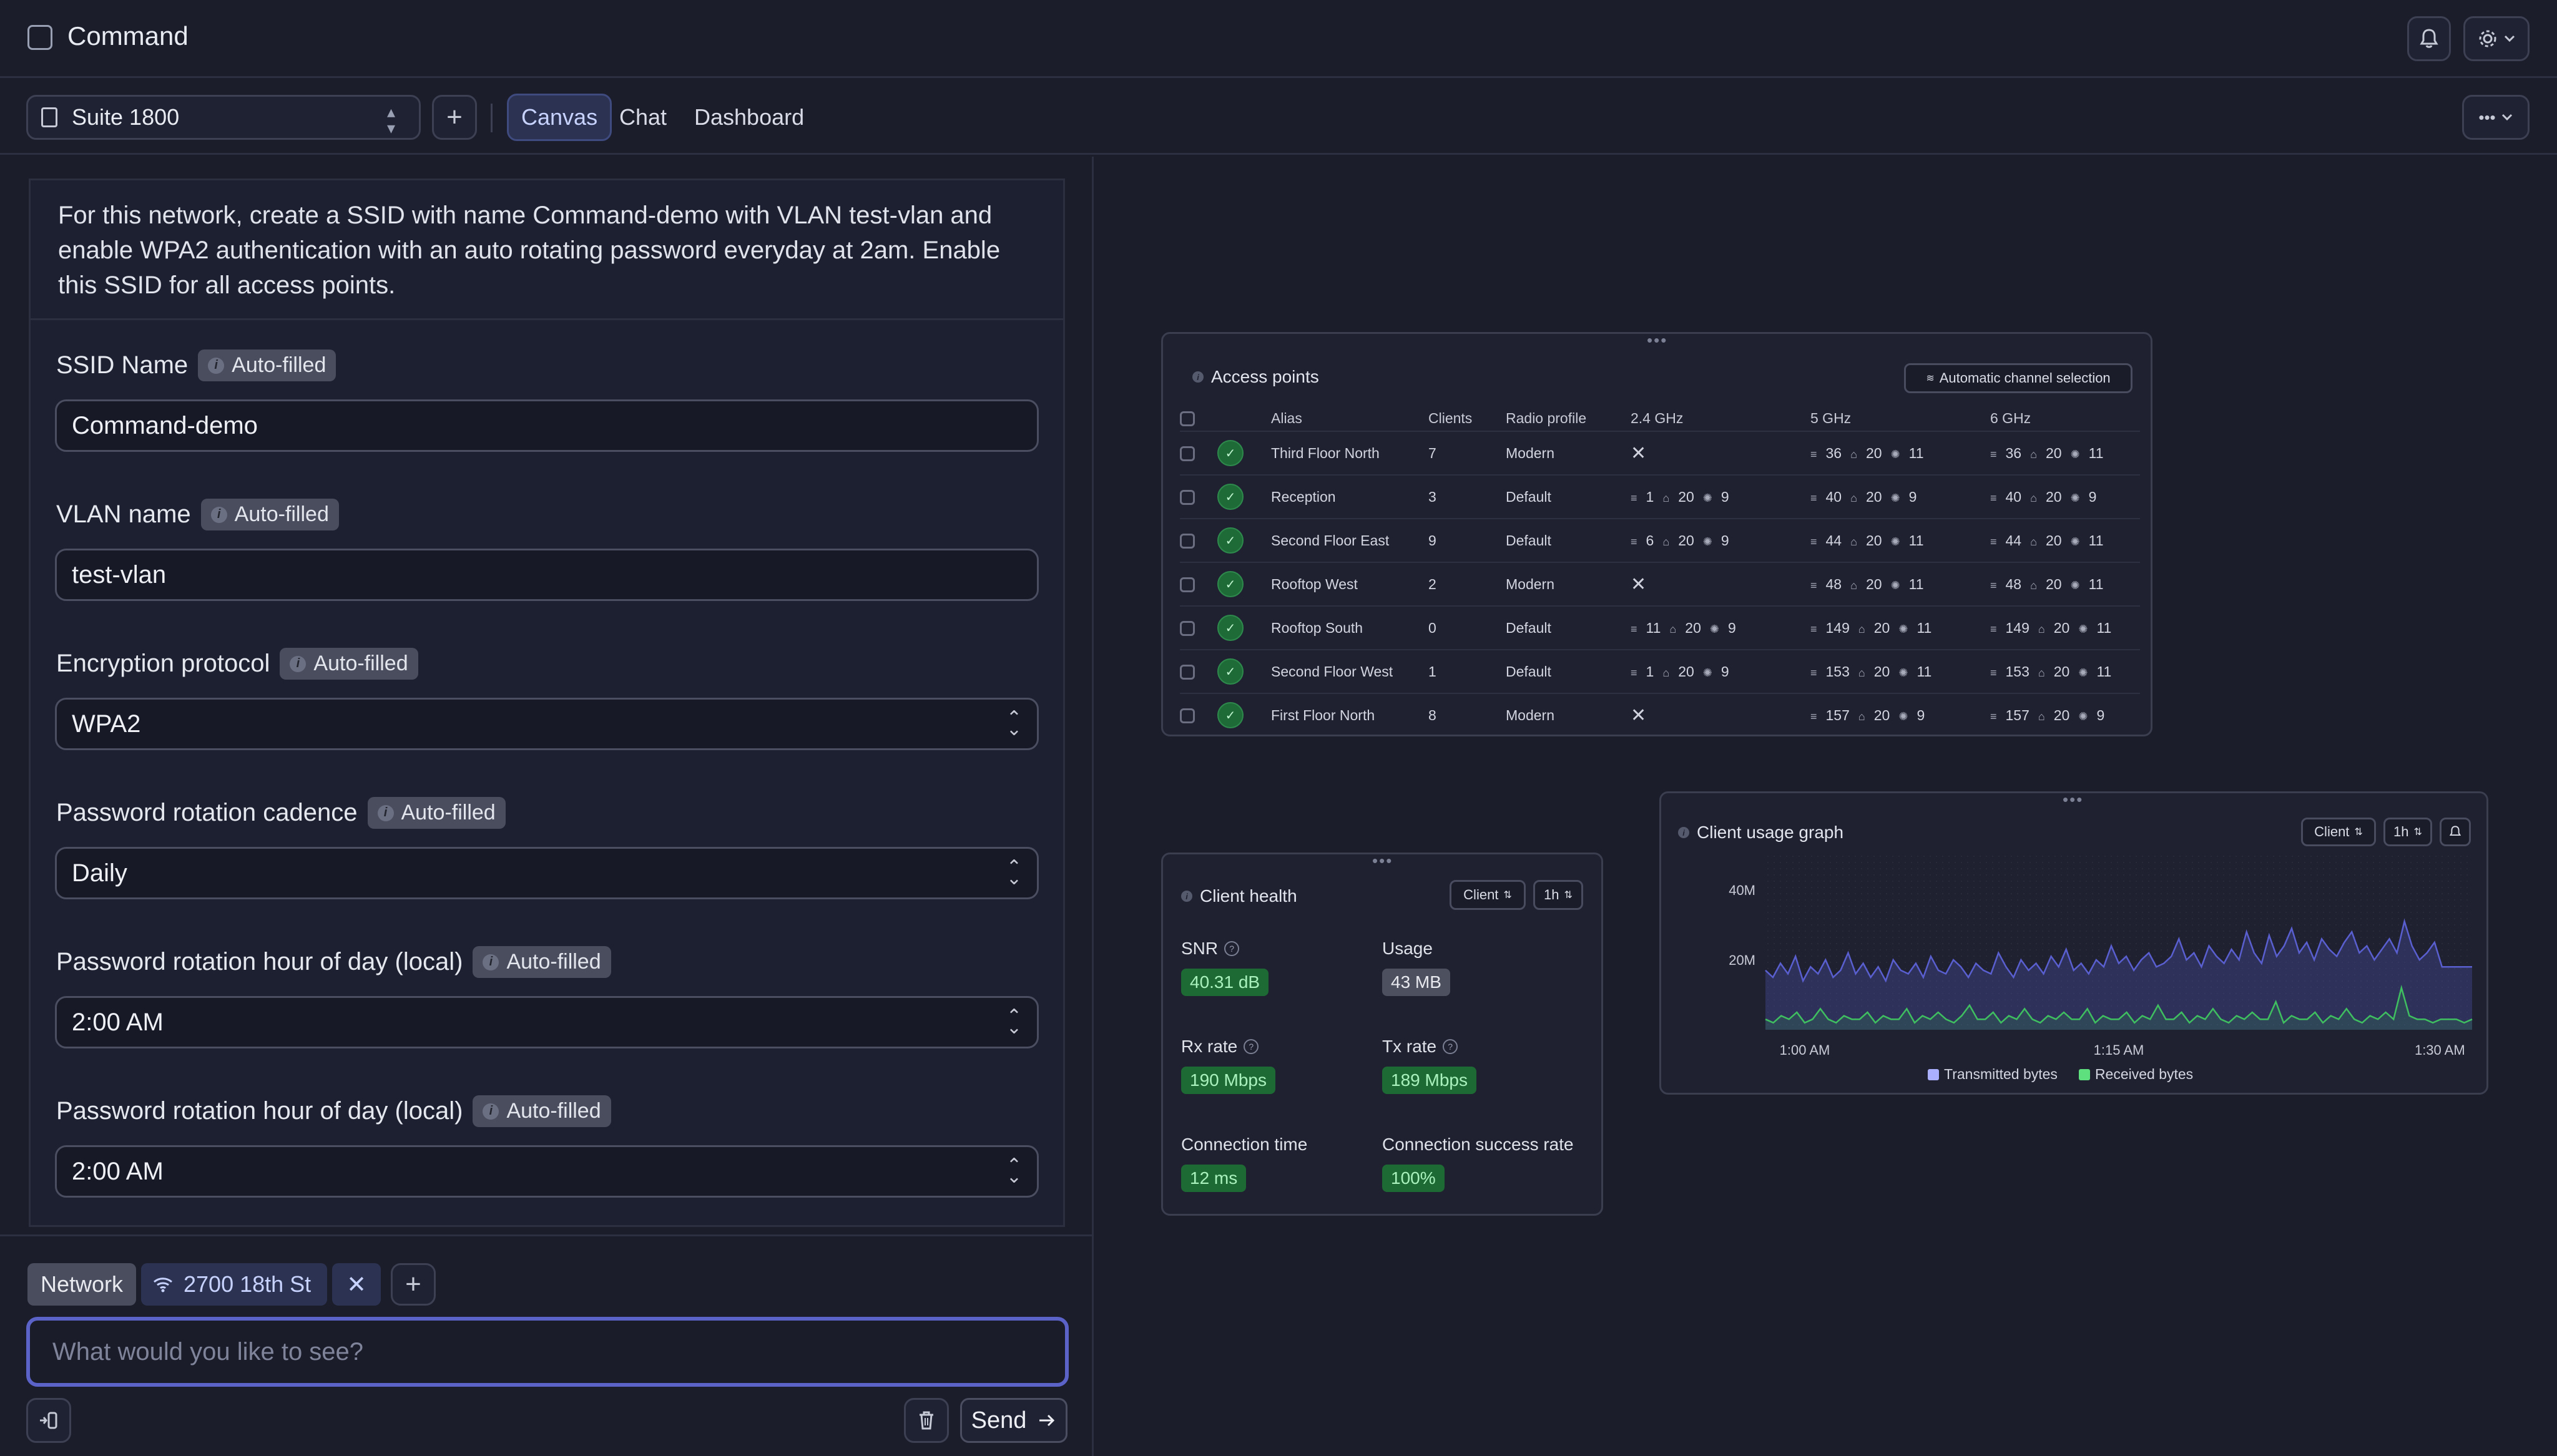 Image resolution: width=2557 pixels, height=1456 pixels. What do you see at coordinates (1900, 671) in the screenshot?
I see `radio-g5-cell: ≡ 153 ⌂ 20 ✺ 11` at bounding box center [1900, 671].